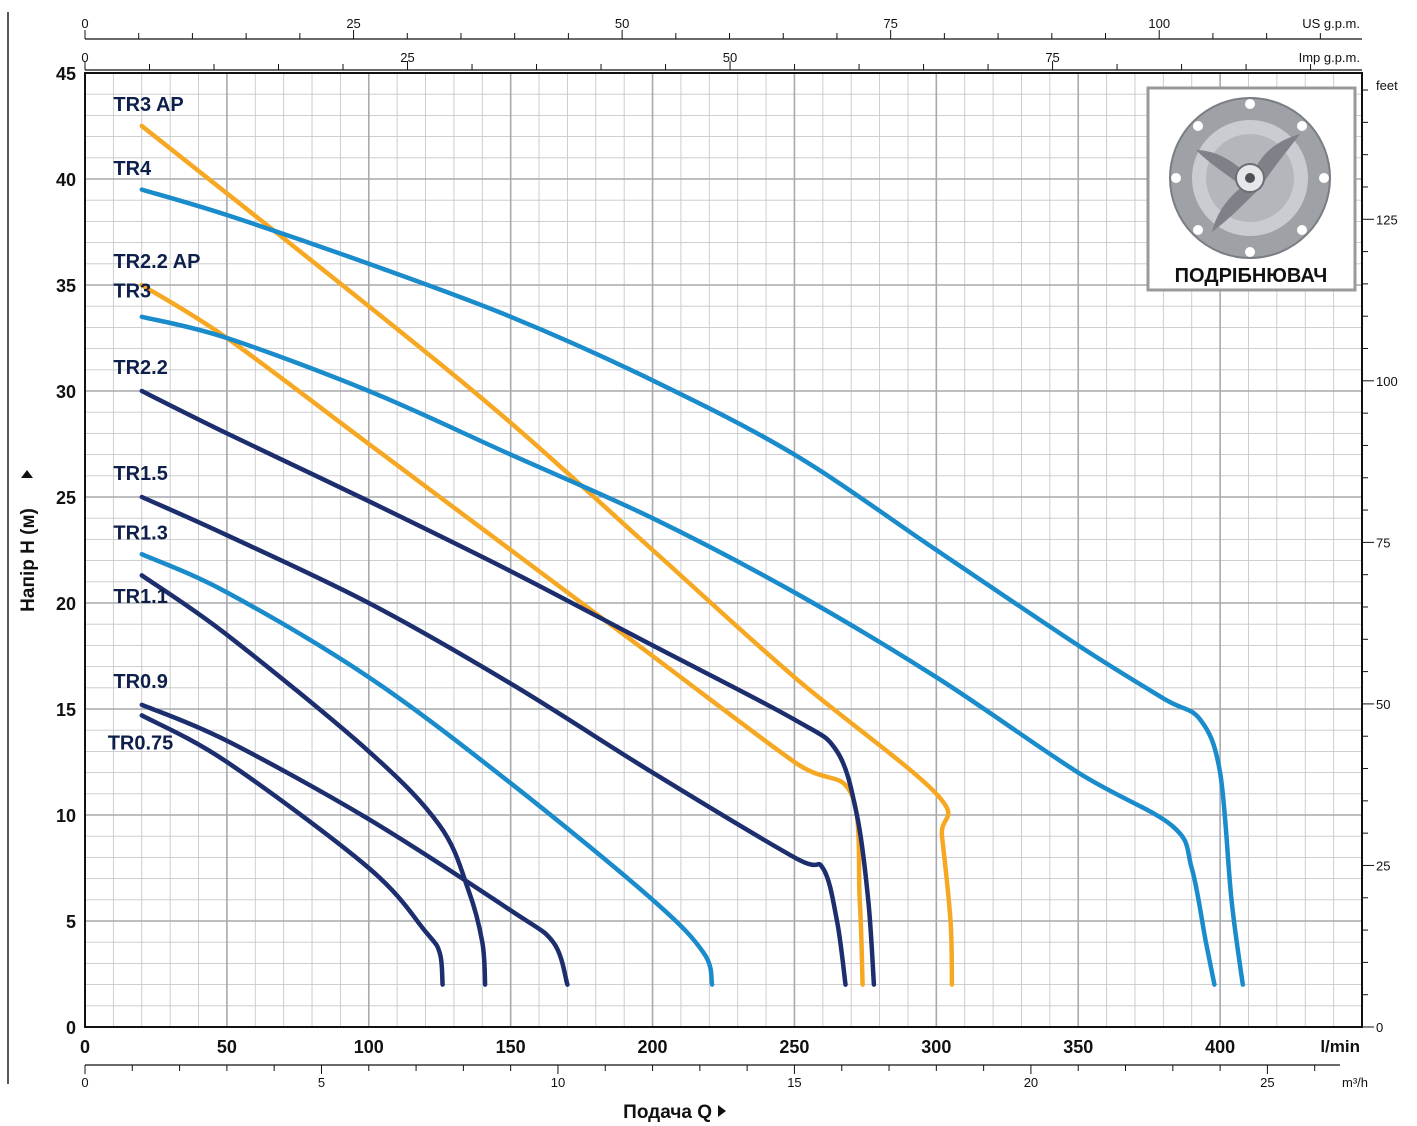 This screenshot has height=1126, width=1417. I want to click on feet-tick-label: 25, so click(1383, 865).